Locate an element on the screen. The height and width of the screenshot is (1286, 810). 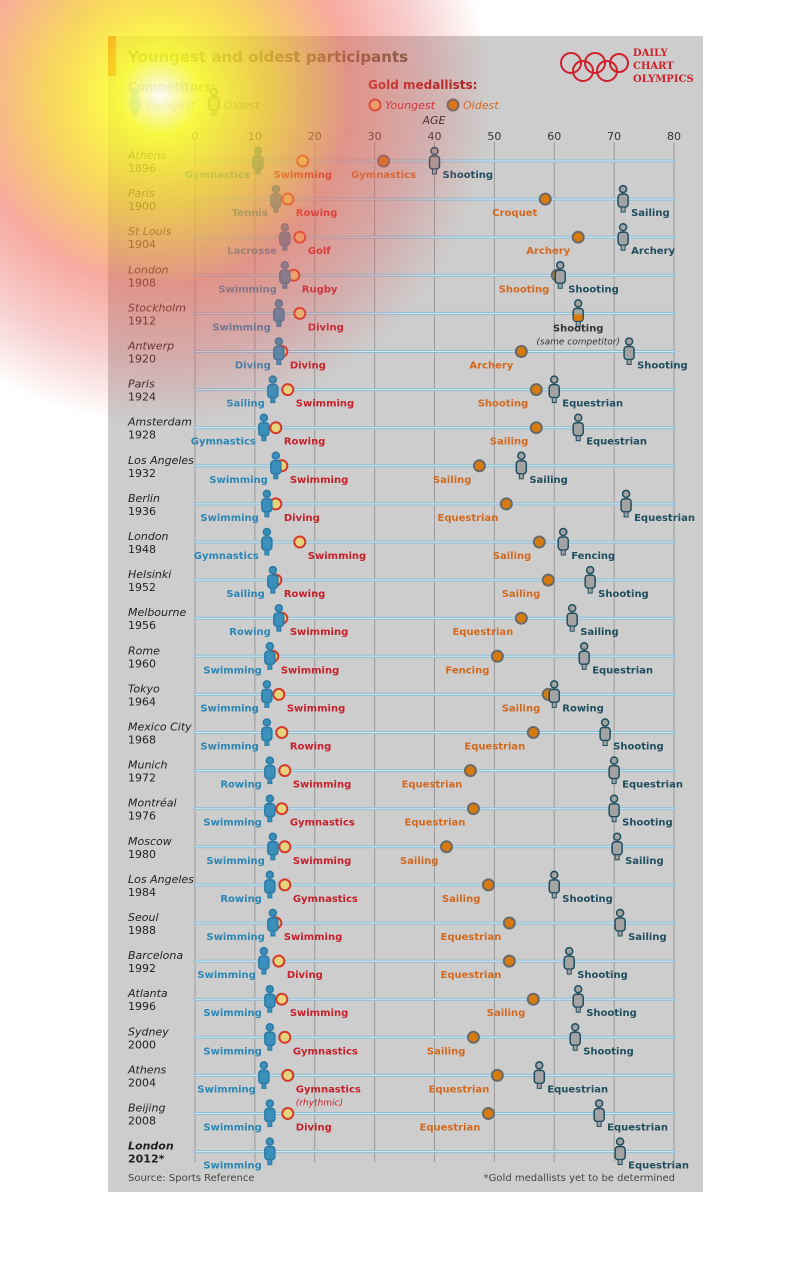
legend-old-competitor-icon is located at coordinates (214, 101).